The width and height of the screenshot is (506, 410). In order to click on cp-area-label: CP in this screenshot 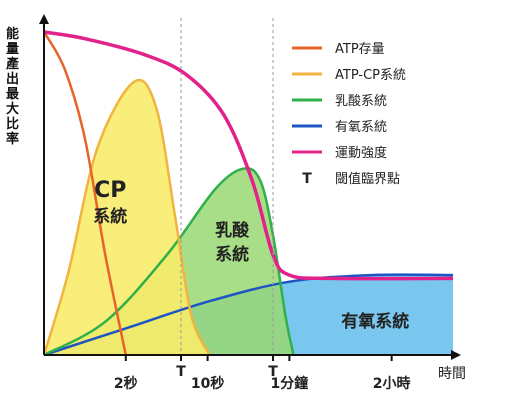, I will do `click(110, 190)`.